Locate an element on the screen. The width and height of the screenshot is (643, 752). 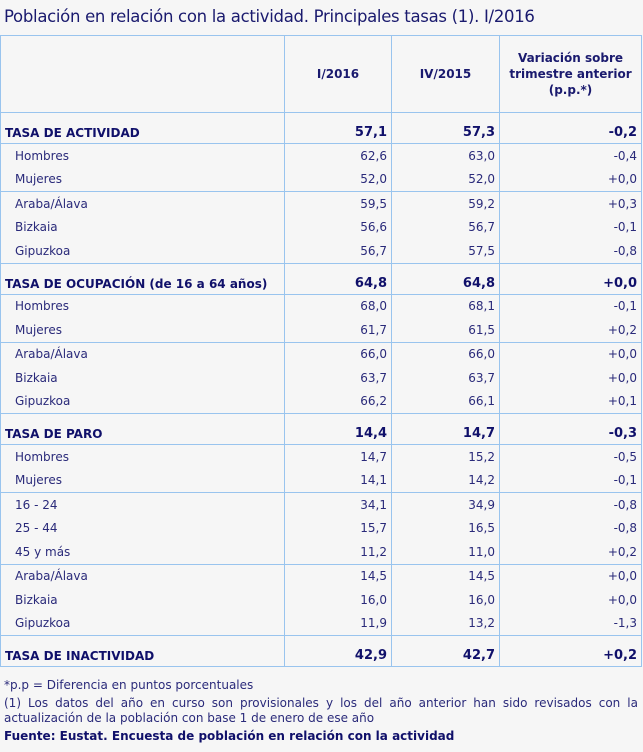
table-row: Gipuzkoa 11,9 13,2 -1,3 is located at coordinates (321, 623).